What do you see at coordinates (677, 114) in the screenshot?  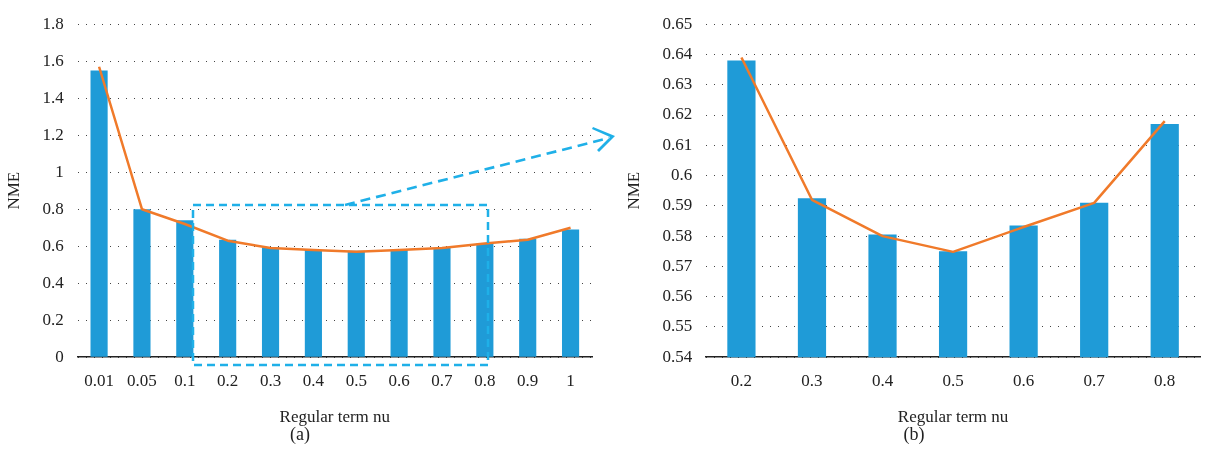 I see `y-tick-label: 0.62` at bounding box center [677, 114].